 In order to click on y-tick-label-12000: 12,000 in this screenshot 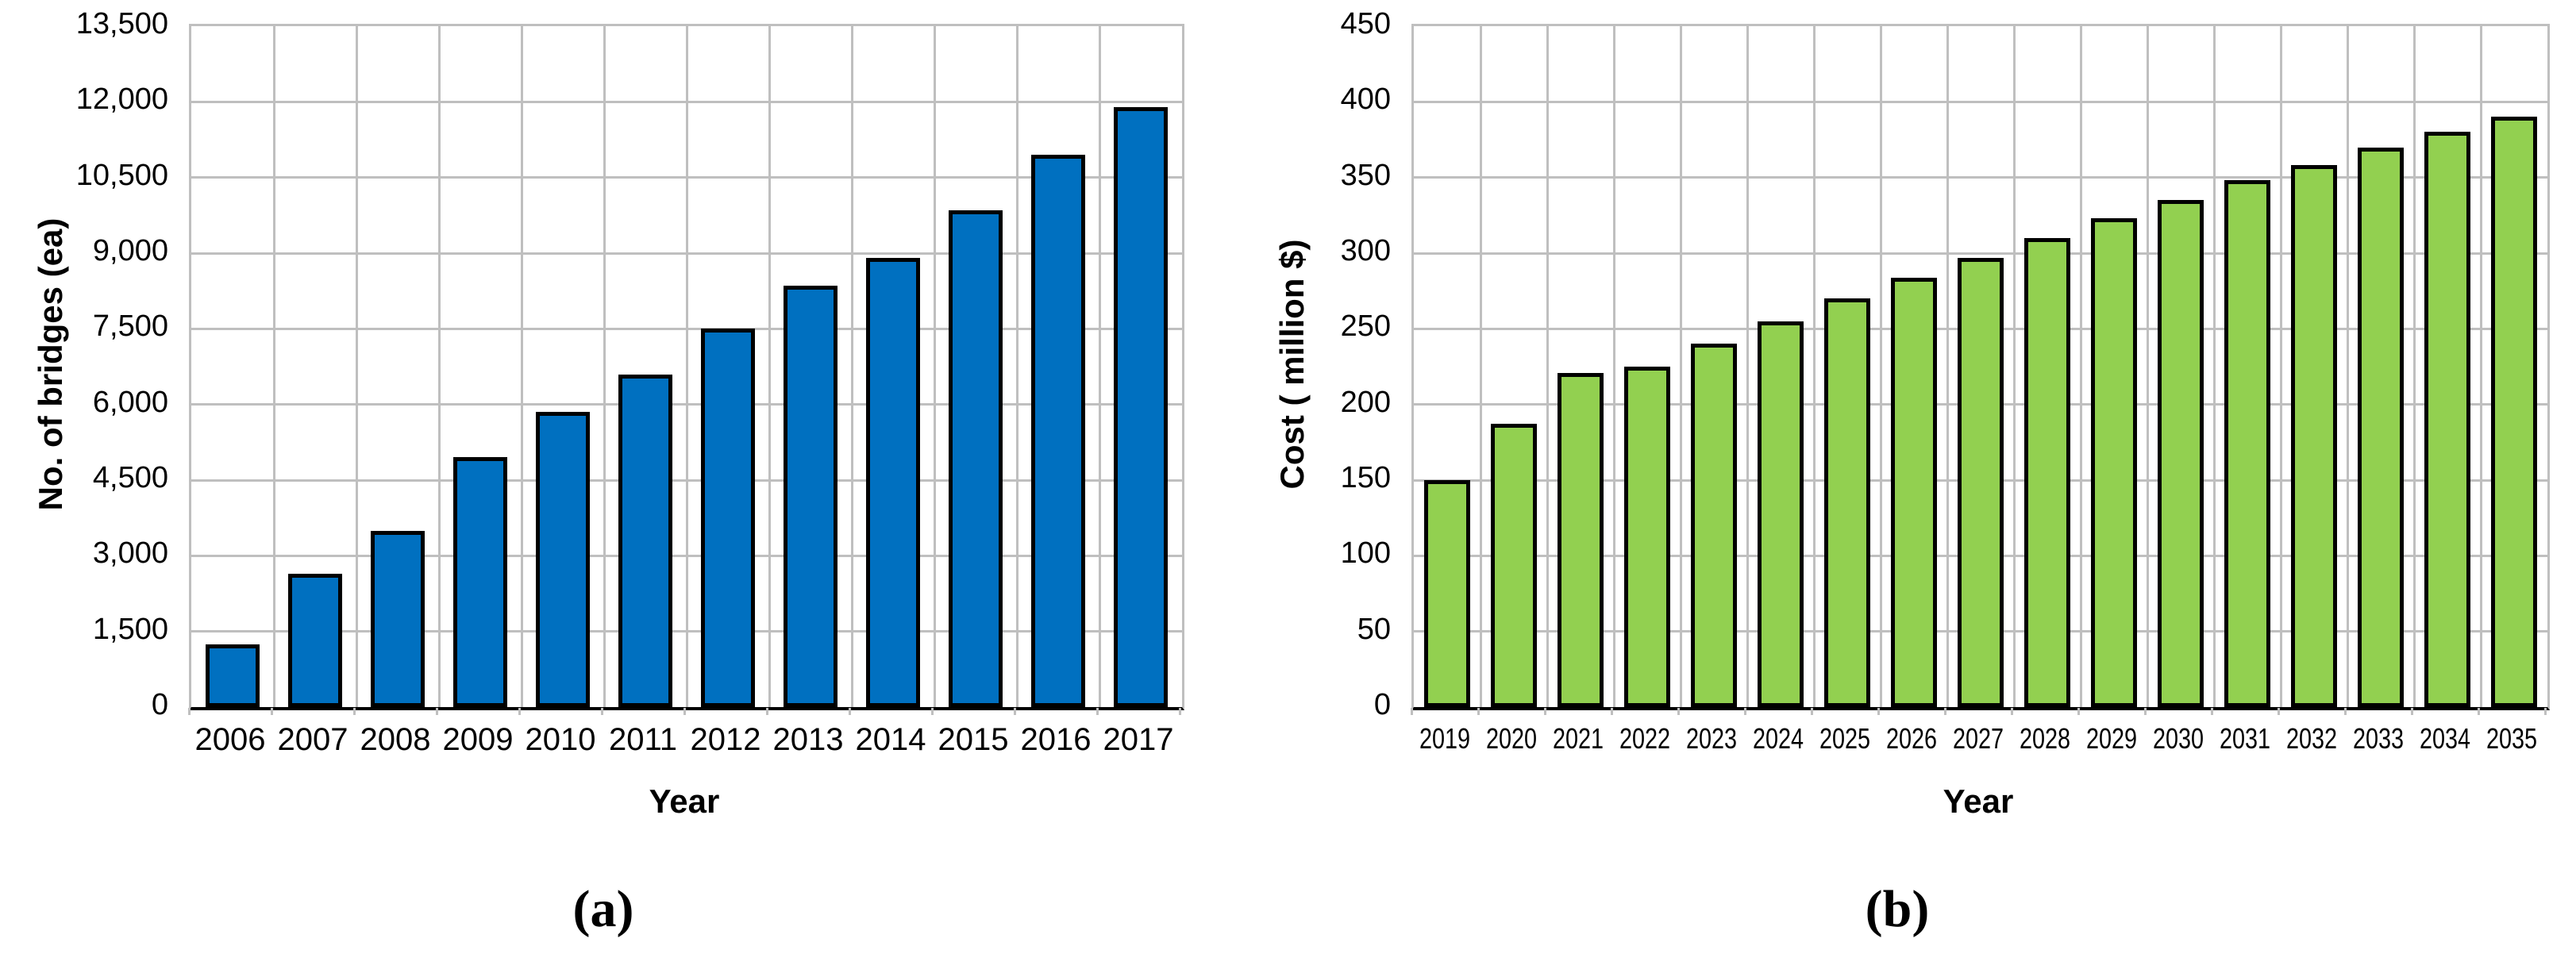, I will do `click(121, 100)`.